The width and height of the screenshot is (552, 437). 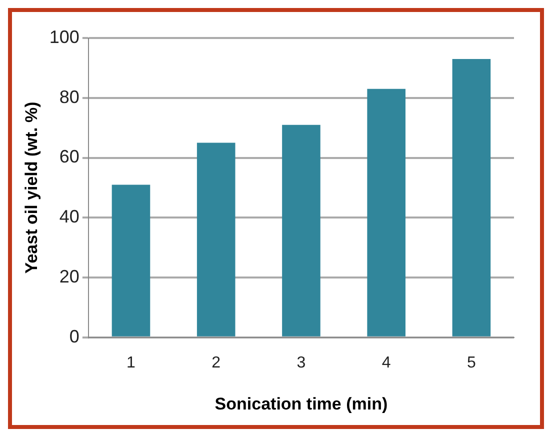 What do you see at coordinates (64, 36) in the screenshot?
I see `y-tick-label: 100` at bounding box center [64, 36].